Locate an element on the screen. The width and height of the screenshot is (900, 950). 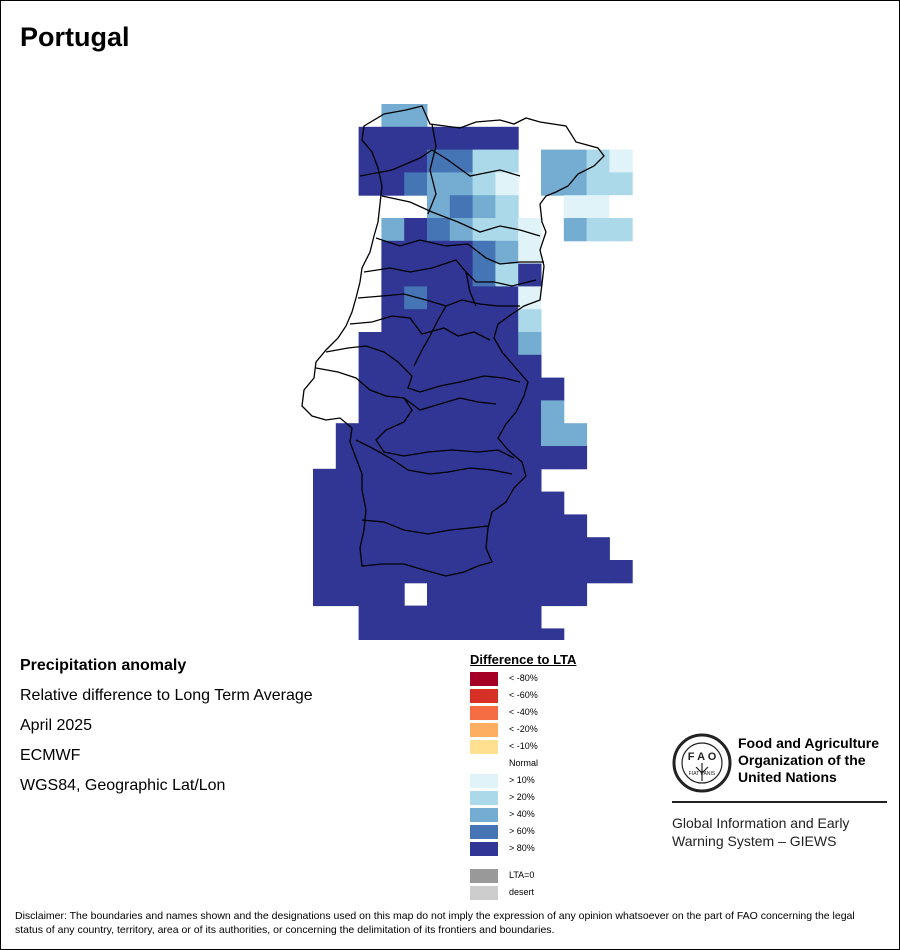
fao-name-line1: Food and Agriculture is located at coordinates (809, 743).